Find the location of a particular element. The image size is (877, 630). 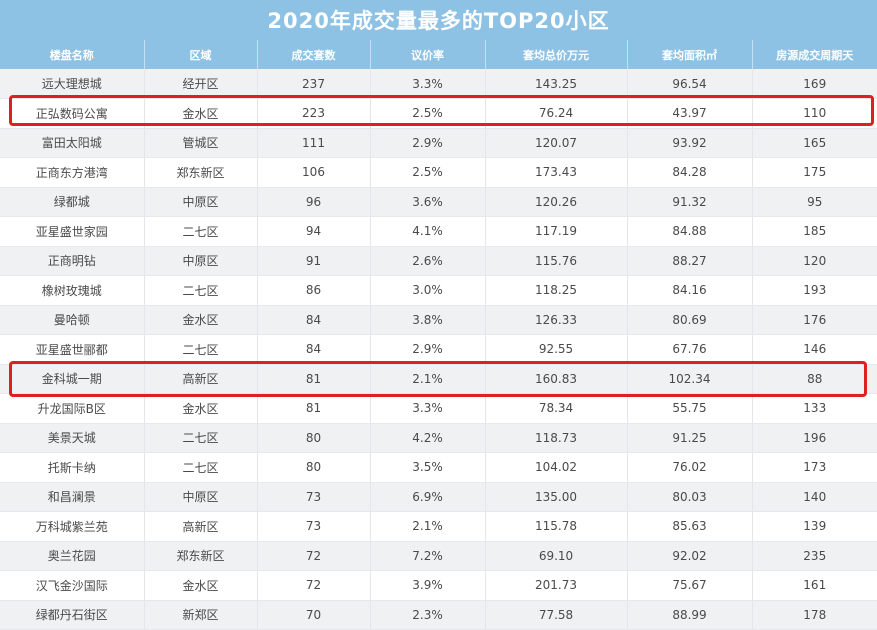

column-header-bargain-rate: 议价率 is located at coordinates (428, 54).